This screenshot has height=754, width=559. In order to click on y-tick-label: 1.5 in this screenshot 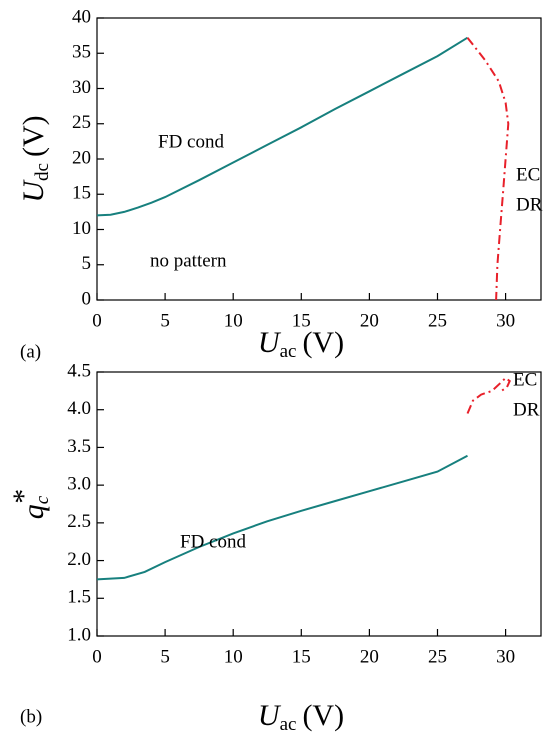, I will do `click(79, 597)`.